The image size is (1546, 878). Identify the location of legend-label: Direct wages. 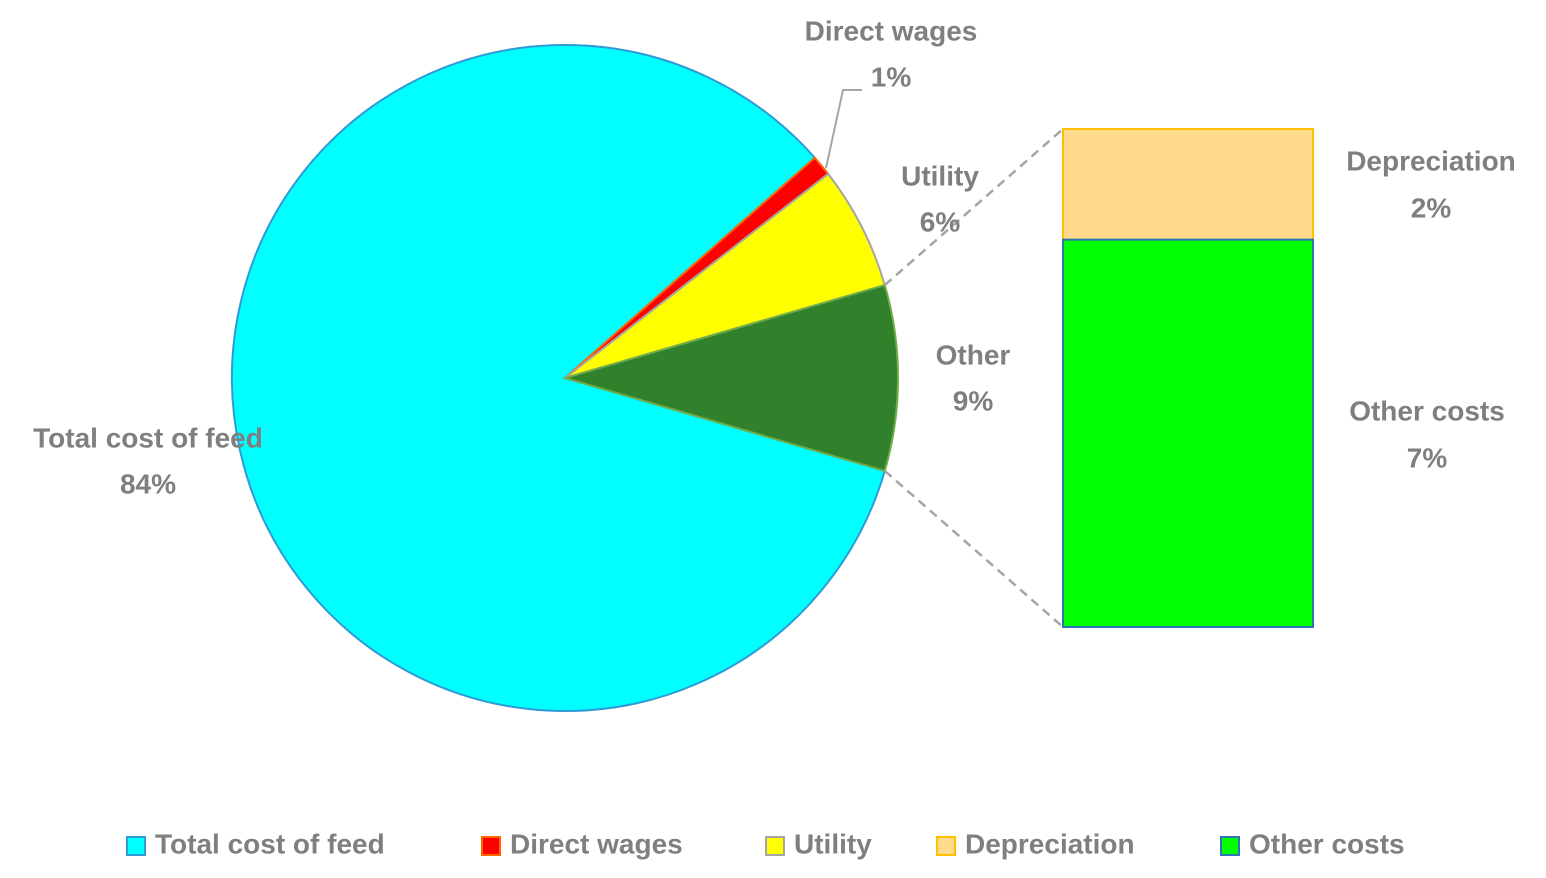
(596, 843).